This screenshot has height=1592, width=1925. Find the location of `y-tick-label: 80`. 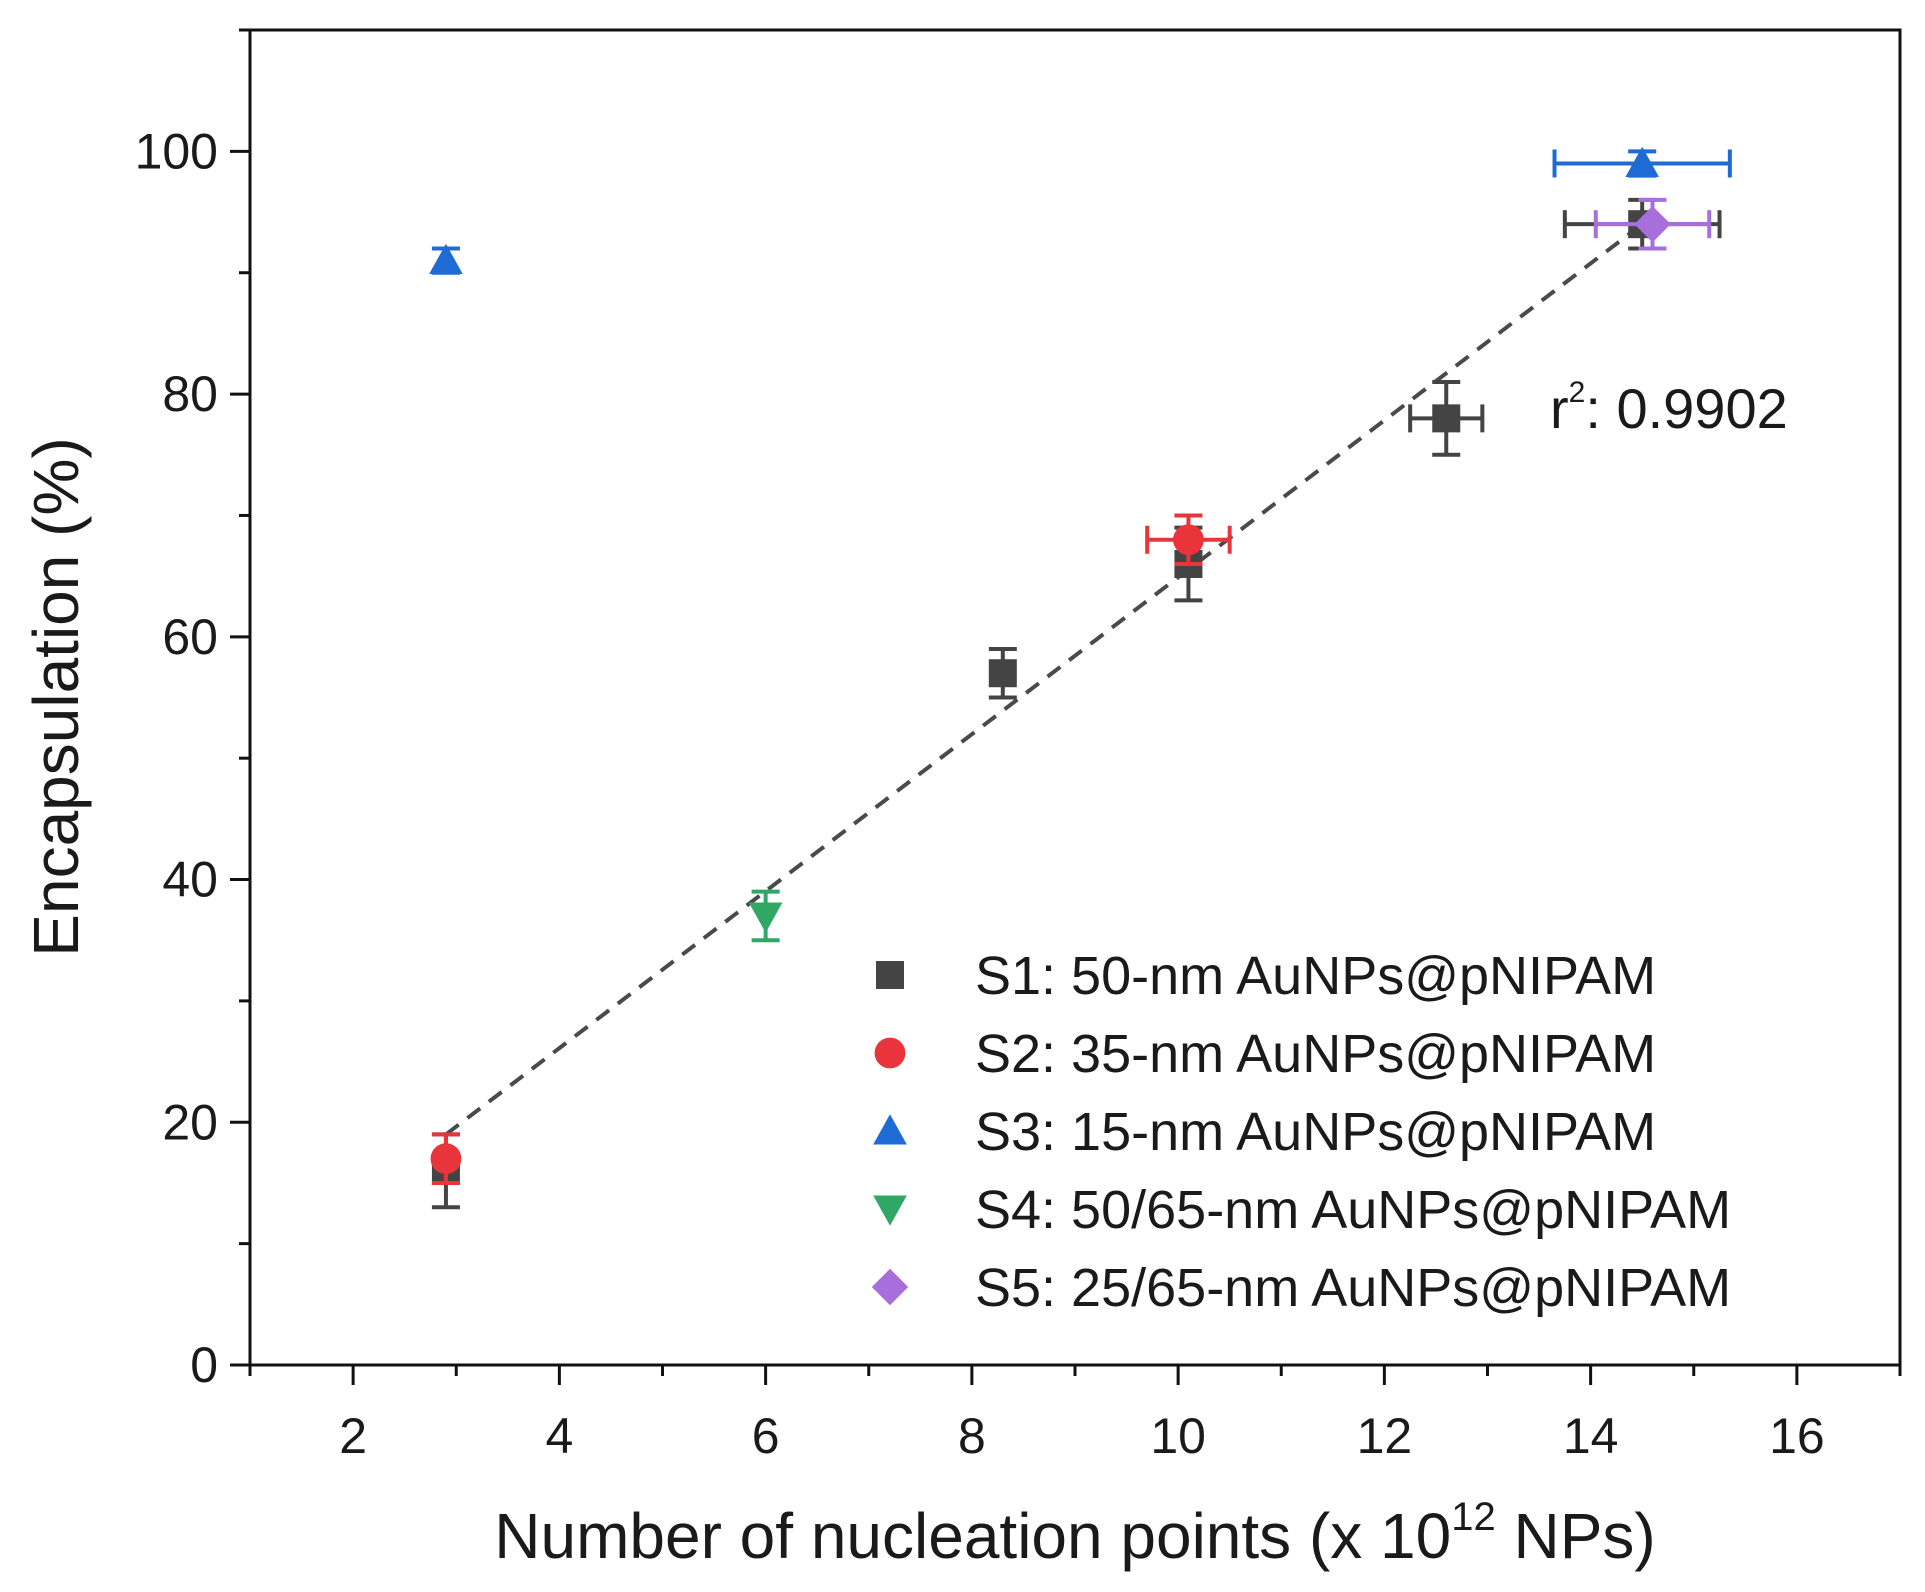

y-tick-label: 80 is located at coordinates (190, 394).